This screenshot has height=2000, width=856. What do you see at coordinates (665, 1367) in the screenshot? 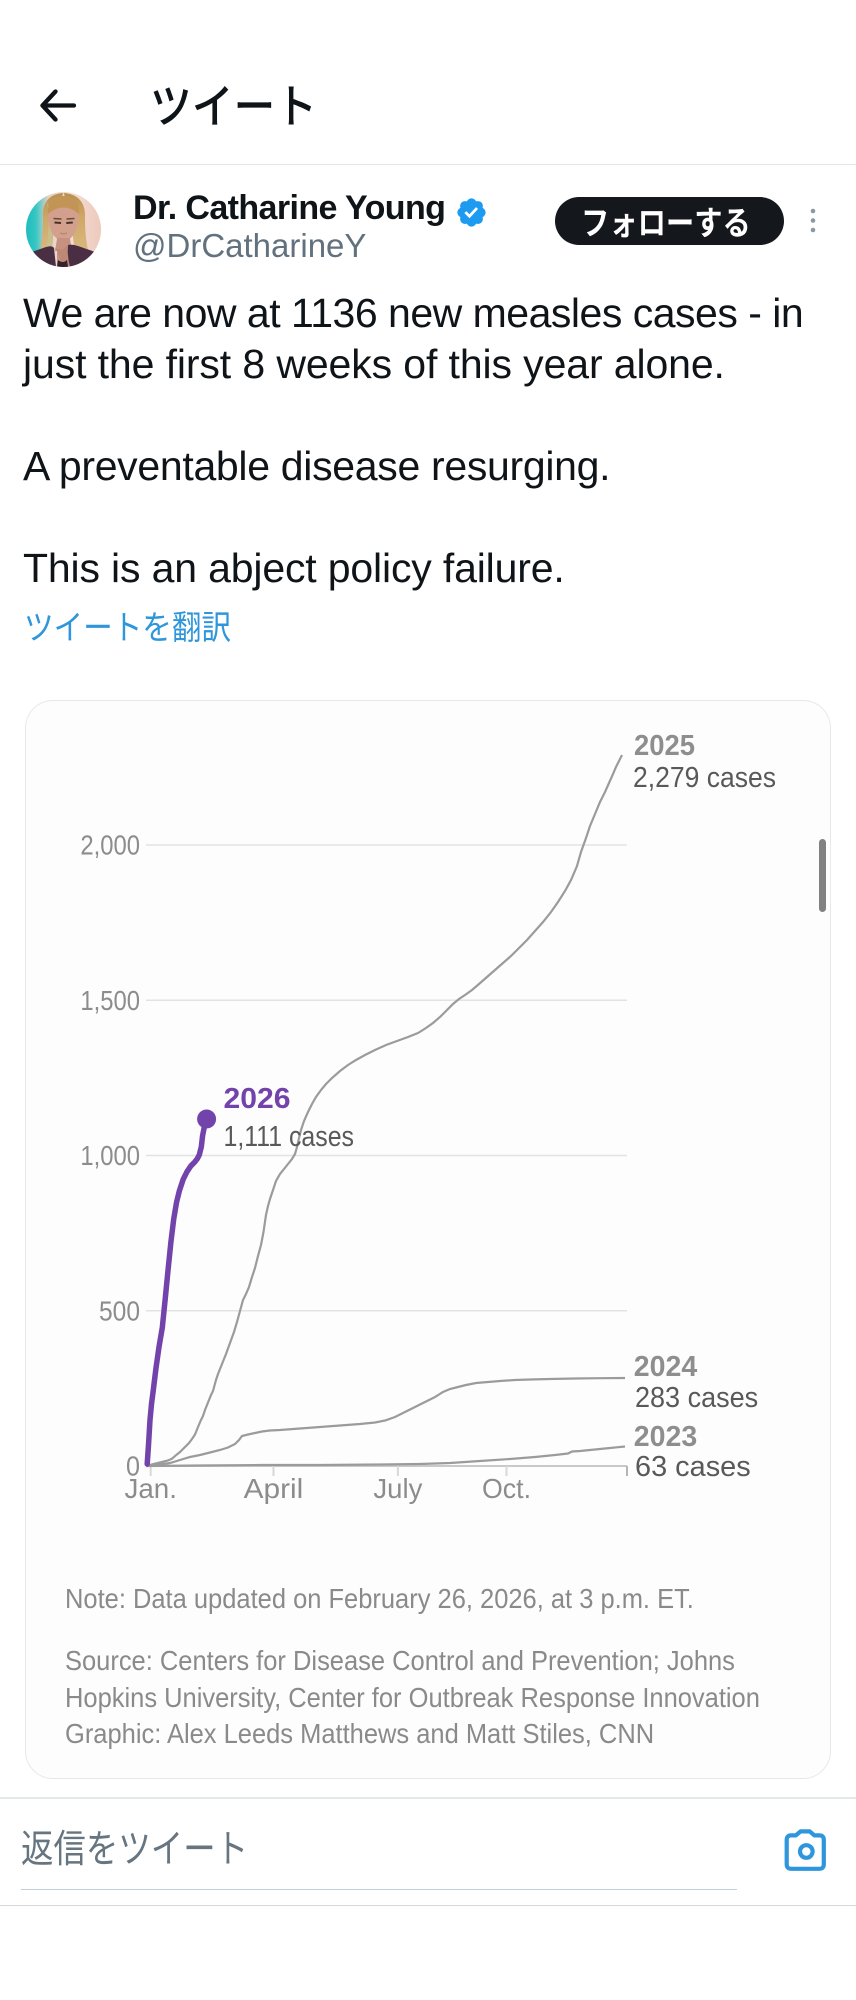
I see `svg-text: 2024` at bounding box center [665, 1367].